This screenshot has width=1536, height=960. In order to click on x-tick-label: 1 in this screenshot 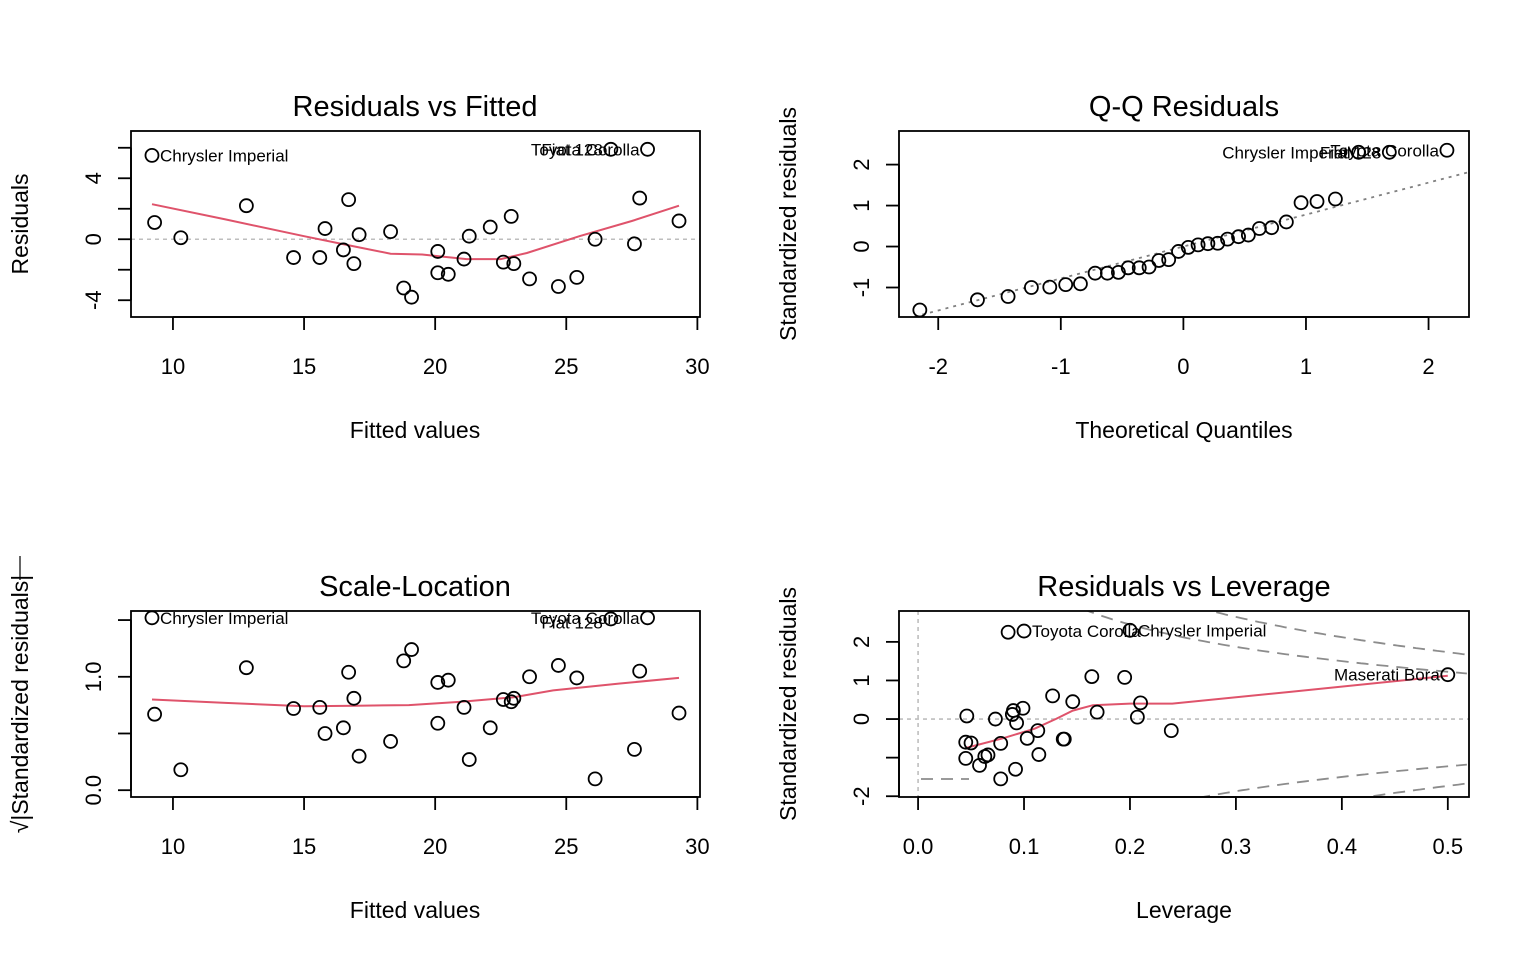, I will do `click(1306, 366)`.